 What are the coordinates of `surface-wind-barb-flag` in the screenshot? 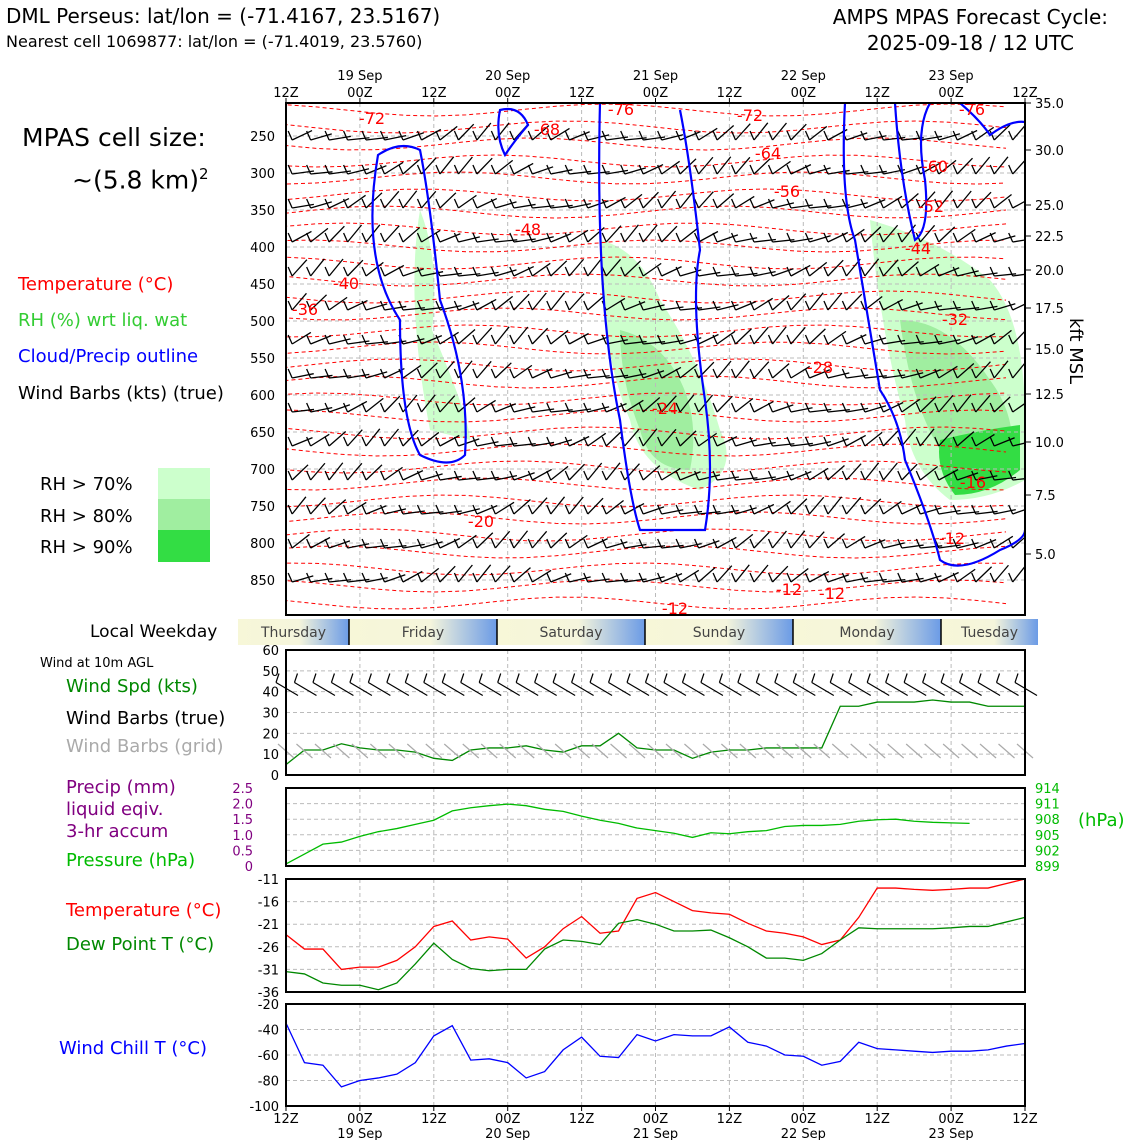 It's located at (665, 678).